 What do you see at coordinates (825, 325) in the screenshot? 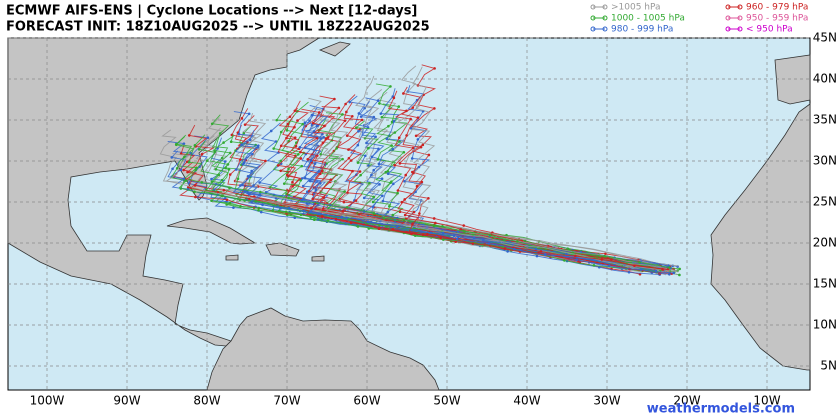
I see `lat-label: 10N` at bounding box center [825, 325].